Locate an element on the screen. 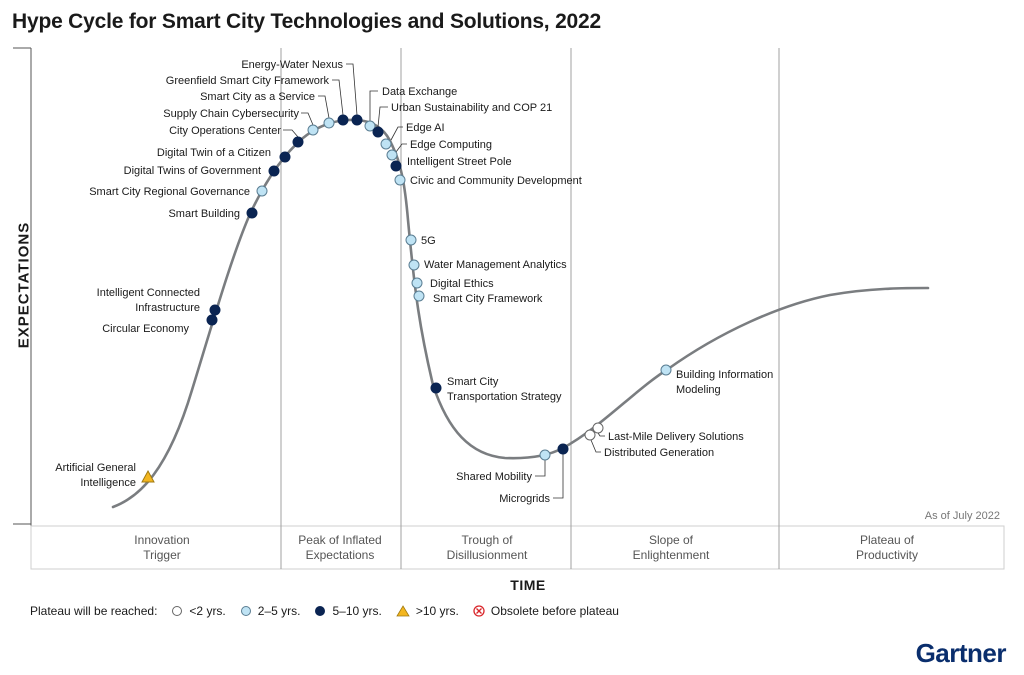 This screenshot has height=675, width=1024. tech-label-line: Data Exchange is located at coordinates (419, 92).